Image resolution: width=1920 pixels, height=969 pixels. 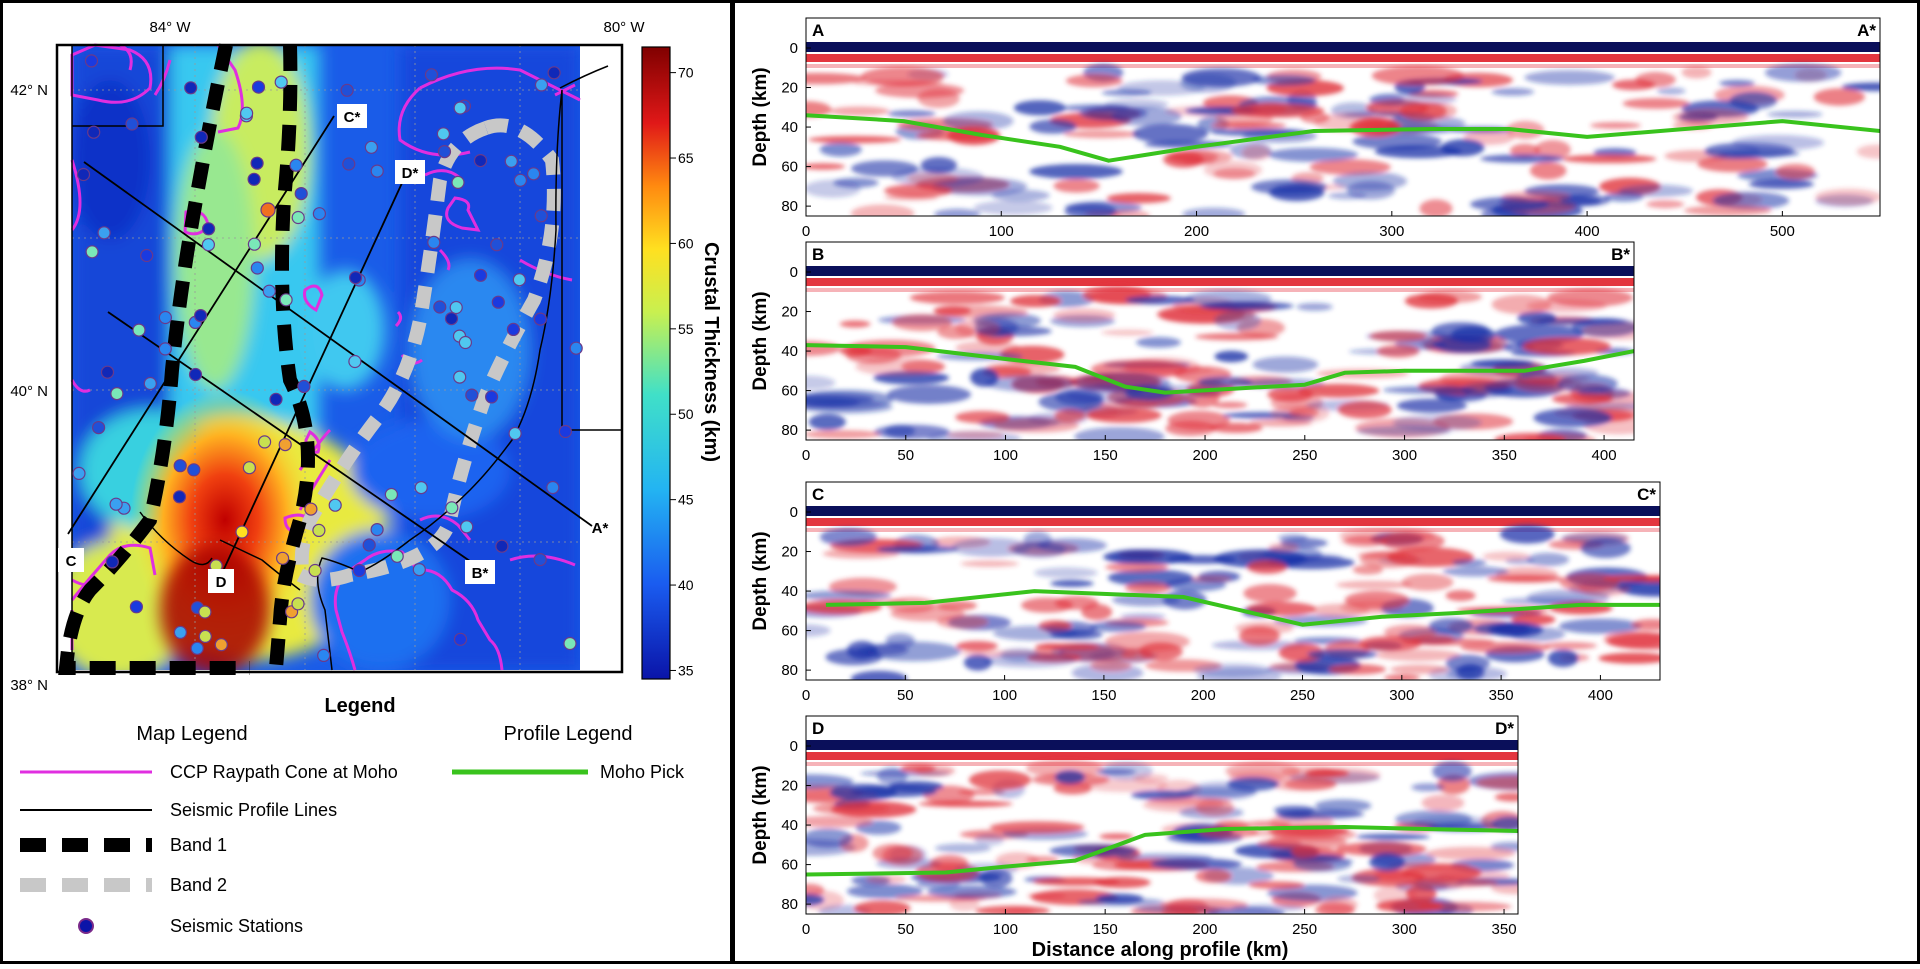 I want to click on x-tick-label: 250, so click(x=1302, y=695).